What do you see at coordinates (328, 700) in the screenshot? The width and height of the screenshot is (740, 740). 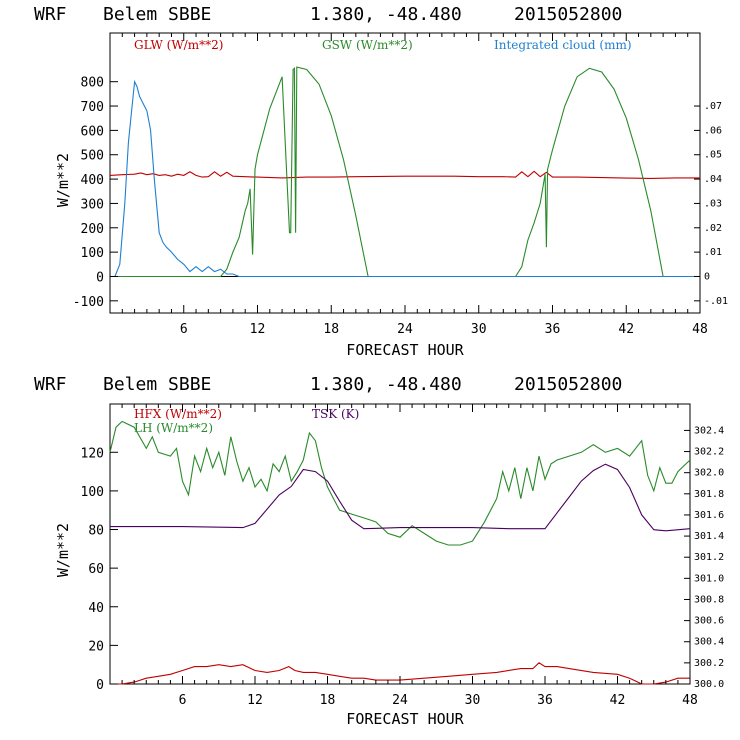 I see `c2-xtick-label: 18` at bounding box center [328, 700].